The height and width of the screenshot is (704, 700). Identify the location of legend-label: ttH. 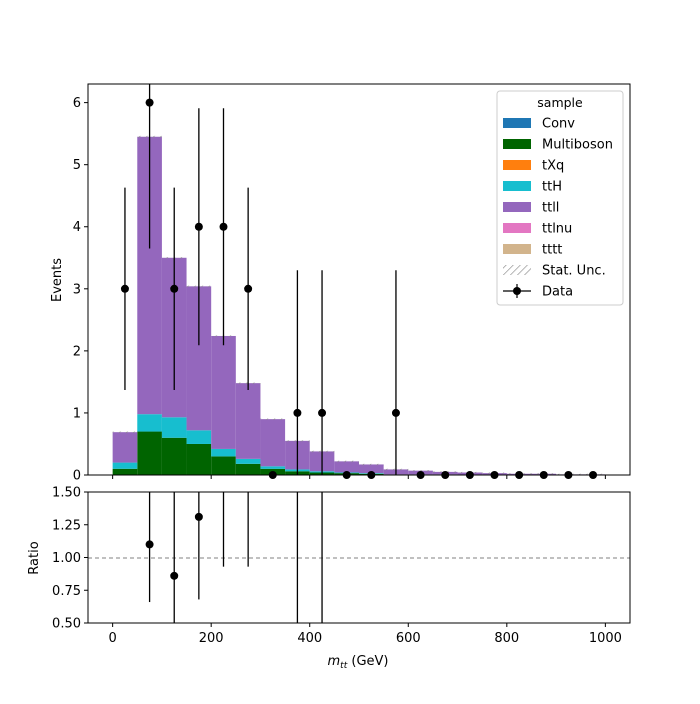
(552, 187).